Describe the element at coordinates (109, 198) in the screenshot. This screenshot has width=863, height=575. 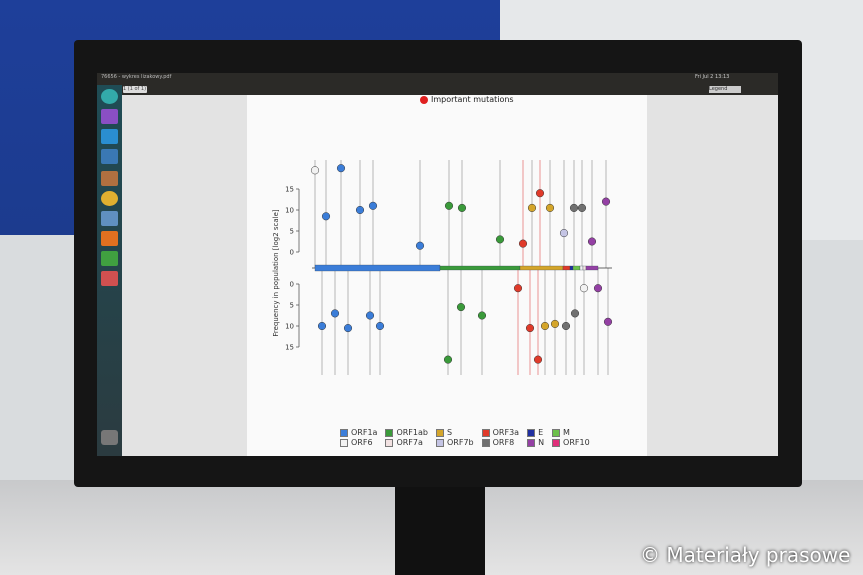
I see `chrome-icon` at that location.